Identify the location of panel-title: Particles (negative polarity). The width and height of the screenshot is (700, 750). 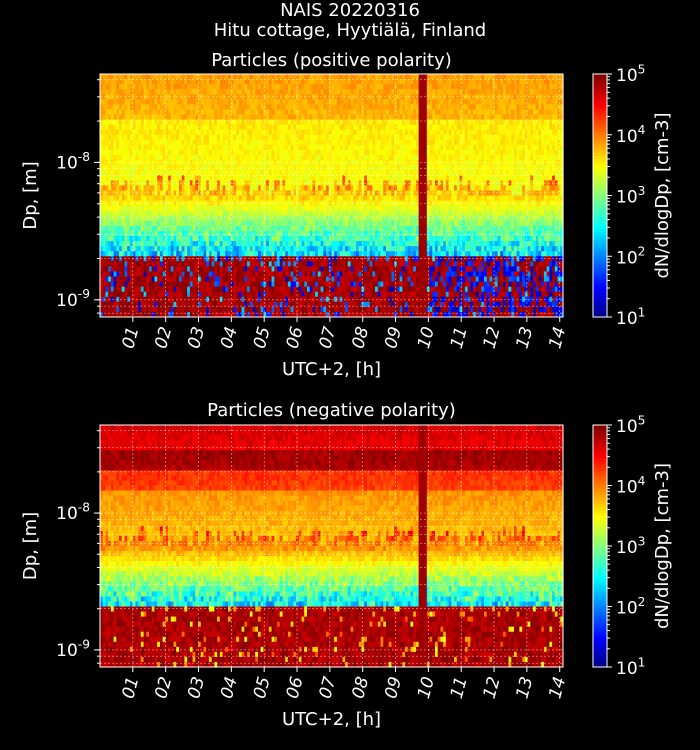
(331, 410).